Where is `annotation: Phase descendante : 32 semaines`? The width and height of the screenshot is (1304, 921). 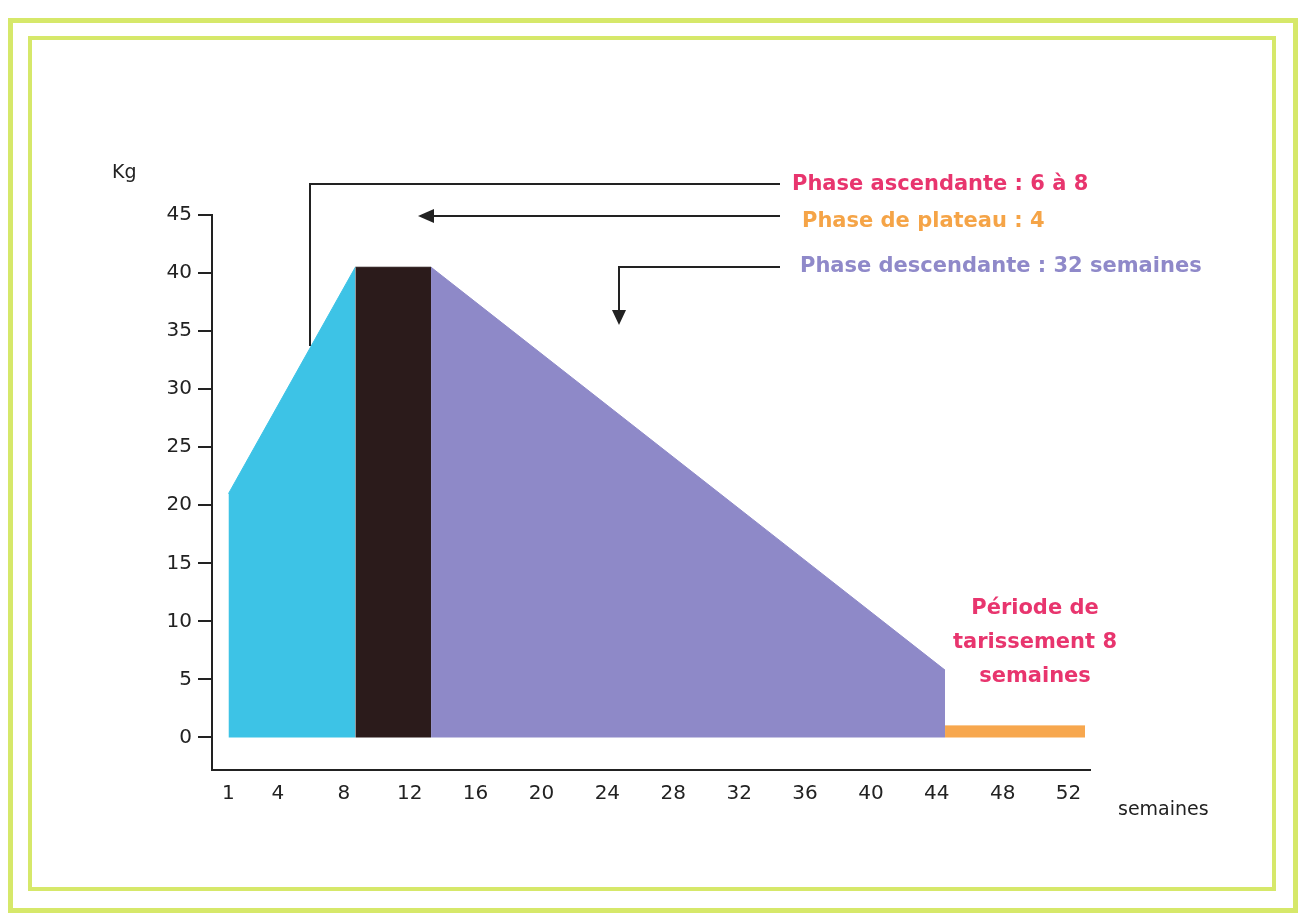 annotation: Phase descendante : 32 semaines is located at coordinates (1001, 265).